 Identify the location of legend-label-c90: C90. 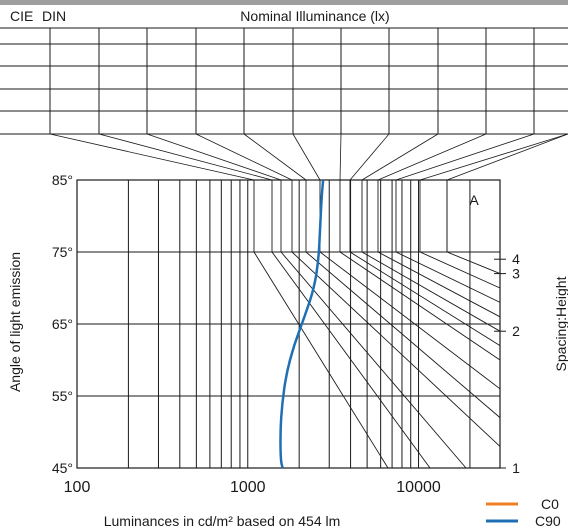
(548, 521).